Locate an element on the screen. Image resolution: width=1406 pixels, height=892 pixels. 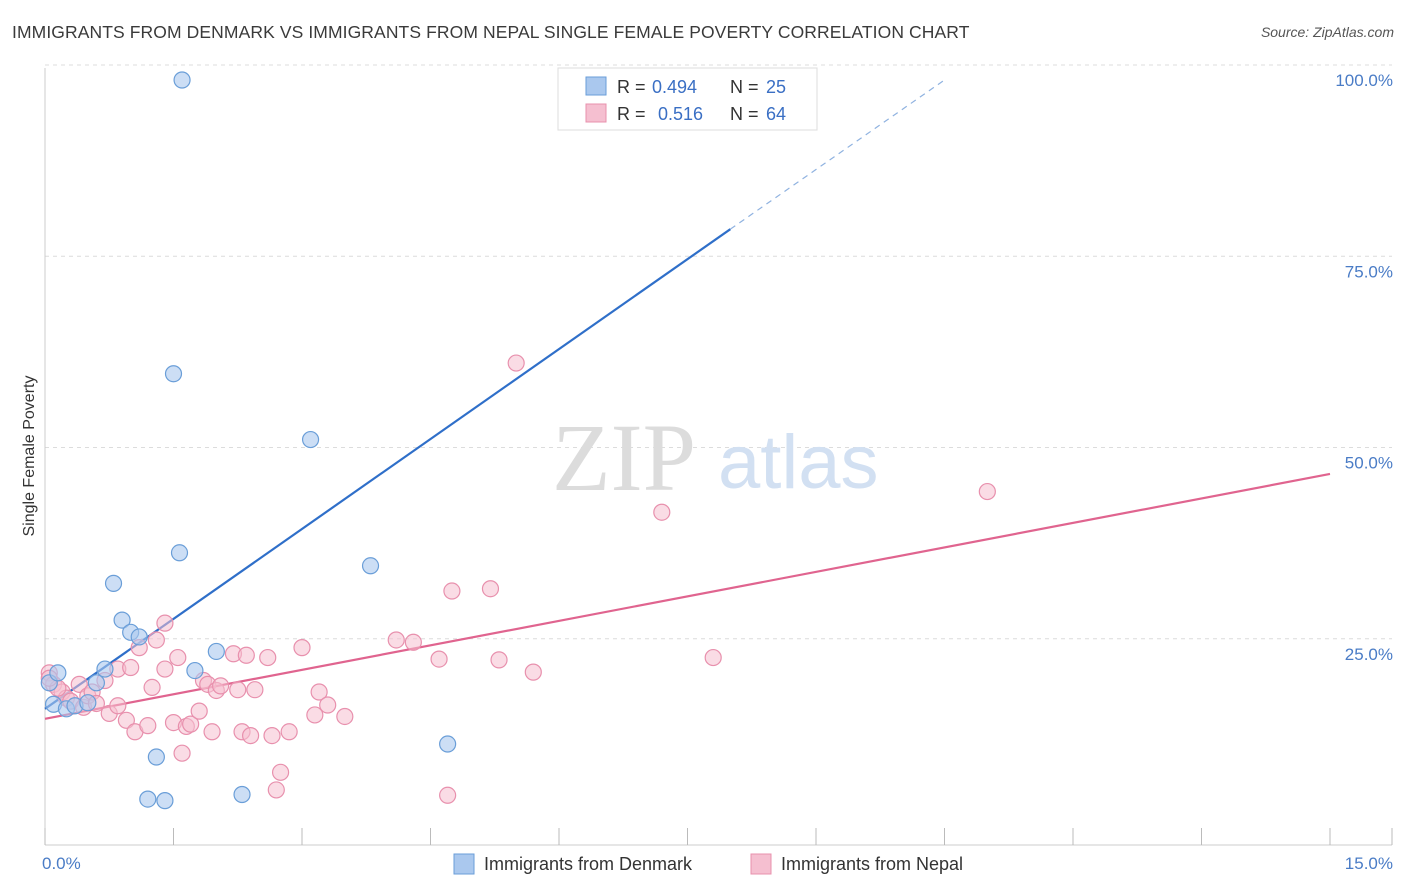
watermark: ZIP atlas is located at coordinates (715, 457).